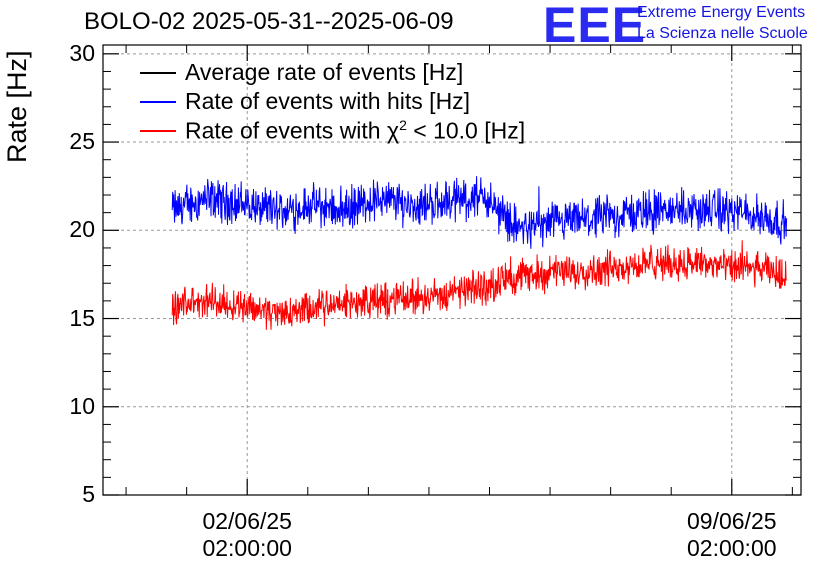 This screenshot has width=836, height=572. What do you see at coordinates (82, 52) in the screenshot?
I see `y-tick-label: 30` at bounding box center [82, 52].